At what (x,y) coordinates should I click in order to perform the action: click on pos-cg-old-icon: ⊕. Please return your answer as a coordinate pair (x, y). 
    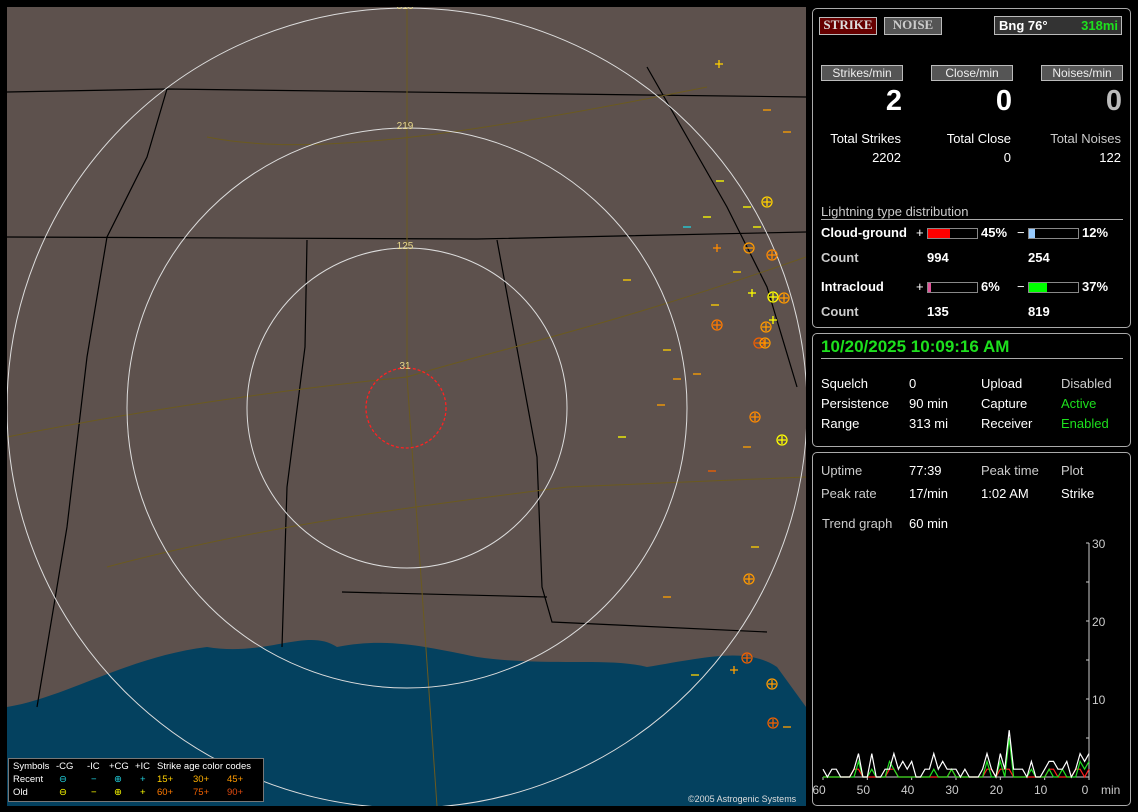
    Looking at the image, I should click on (118, 792).